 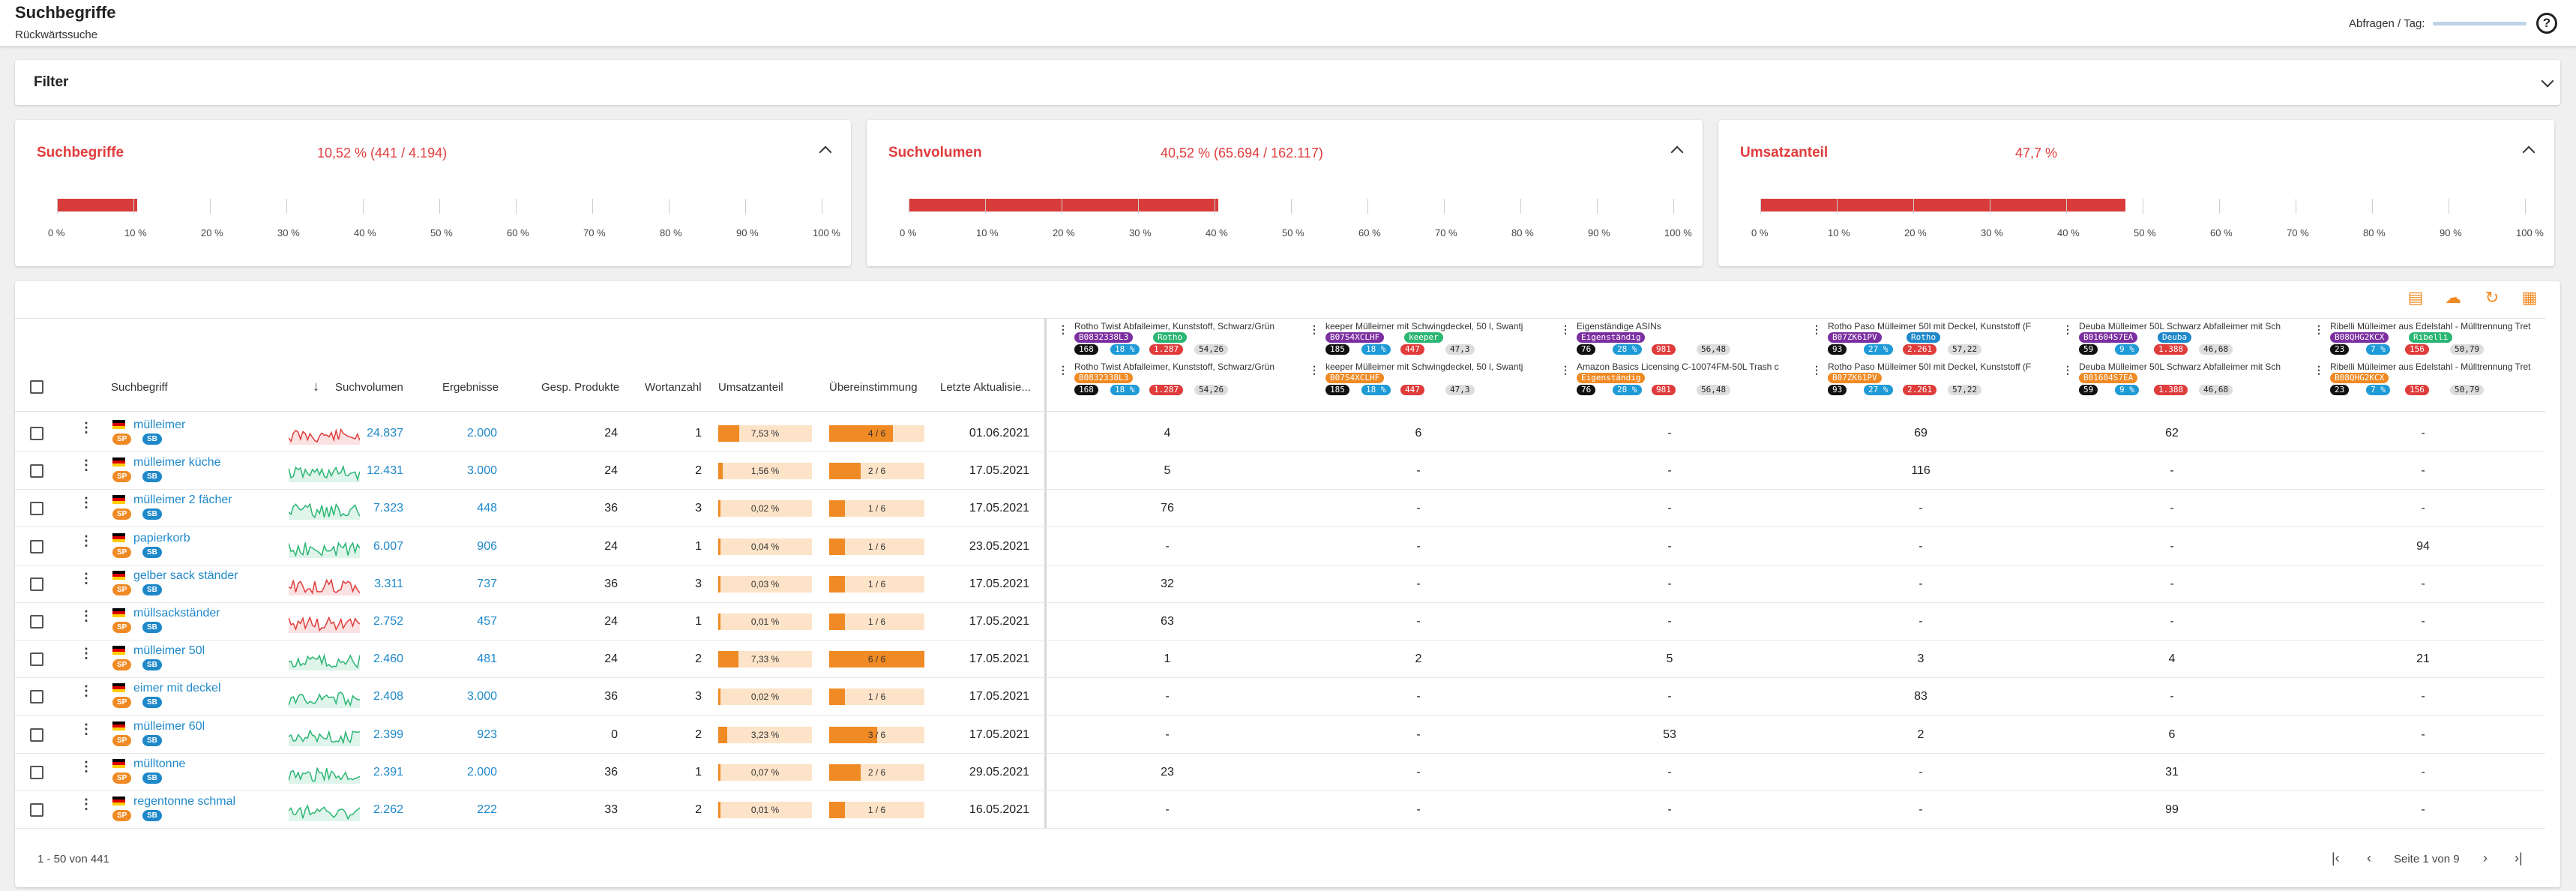 I want to click on column-header-suchbegriff: Suchbegriff, so click(x=140, y=387).